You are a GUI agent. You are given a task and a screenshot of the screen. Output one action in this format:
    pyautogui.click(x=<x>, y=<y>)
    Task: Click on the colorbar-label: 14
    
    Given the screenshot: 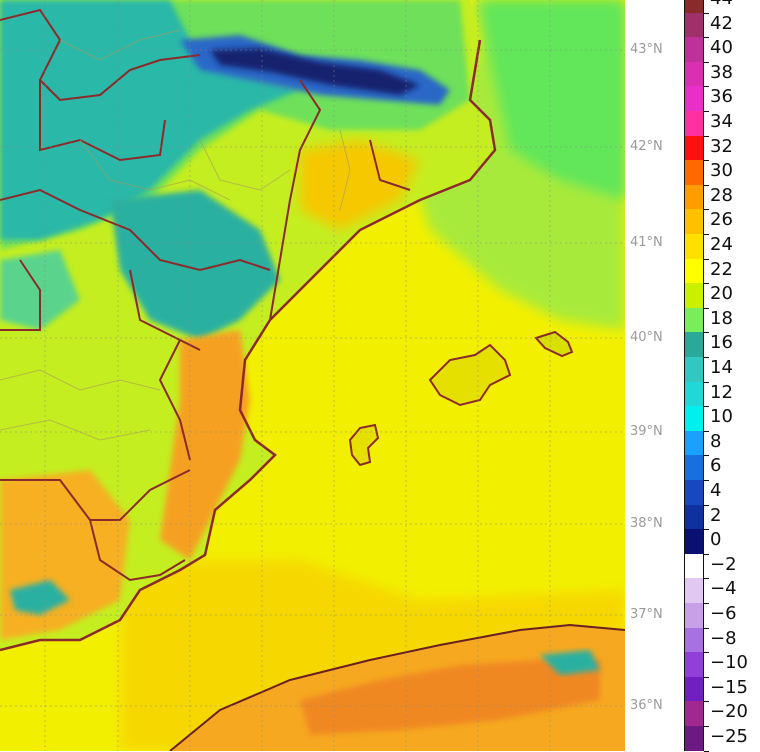 What is the action you would take?
    pyautogui.click(x=721, y=367)
    